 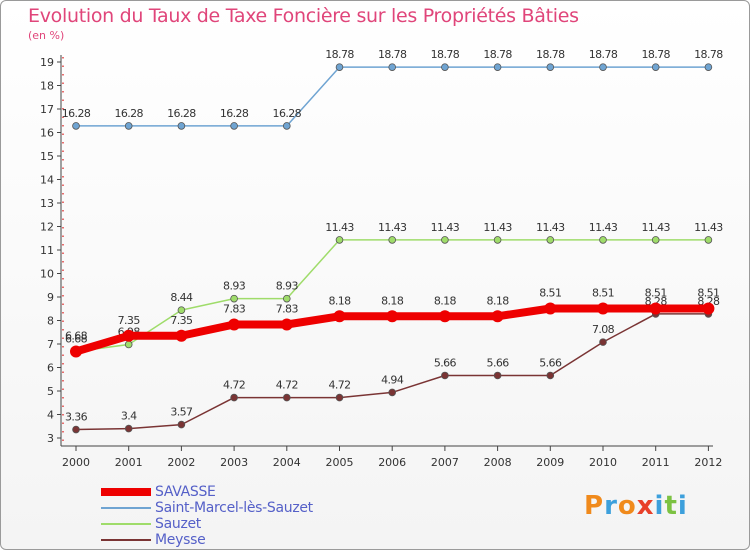 What do you see at coordinates (671, 506) in the screenshot?
I see `logo-letter: t` at bounding box center [671, 506].